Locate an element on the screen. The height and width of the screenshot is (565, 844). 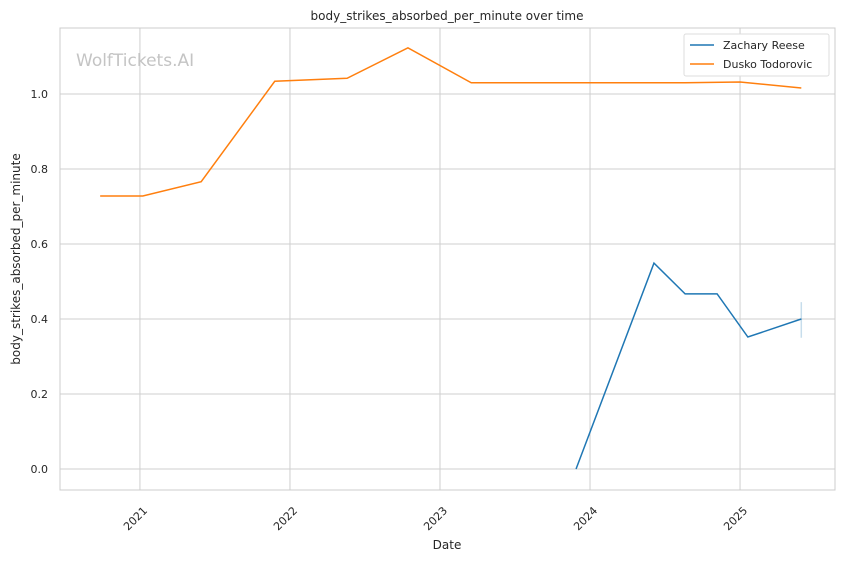
legend-label-dusko-todorovic: Dusko Todorovic is located at coordinates (767, 64).